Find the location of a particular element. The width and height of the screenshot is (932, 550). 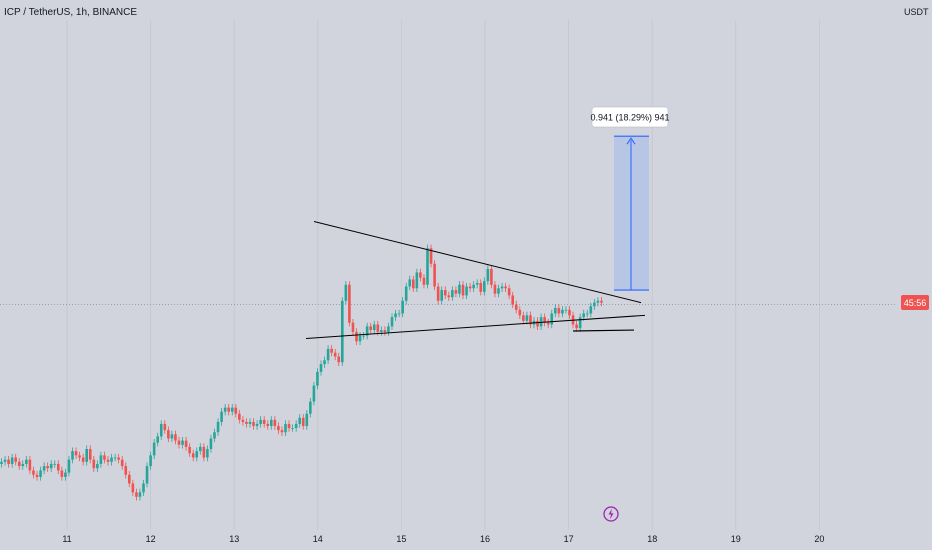

chart-title: ICP / TetherUS, 1h, BINANCE is located at coordinates (70, 12).